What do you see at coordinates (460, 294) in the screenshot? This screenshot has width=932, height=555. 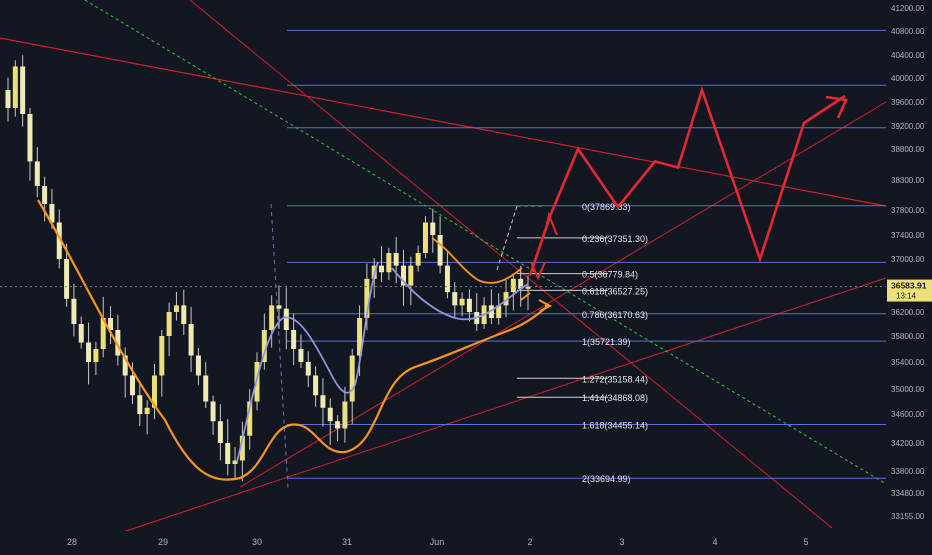 I see `handle-purple-curve` at bounding box center [460, 294].